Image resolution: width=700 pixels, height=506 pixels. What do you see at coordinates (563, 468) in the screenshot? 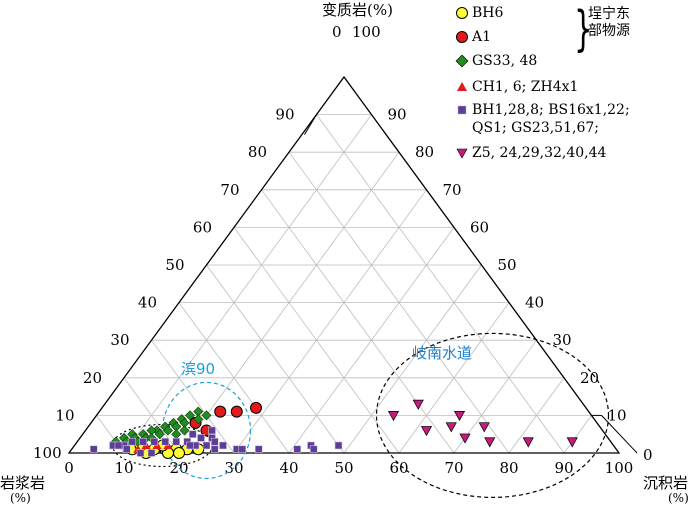
I see `bottom-tick-label: 90` at bounding box center [563, 468].